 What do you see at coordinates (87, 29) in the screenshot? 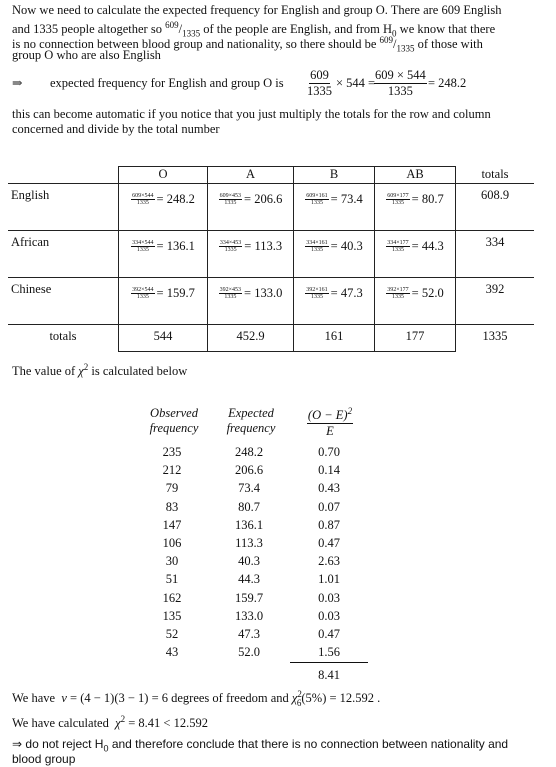
I see `intro-line-2a: and 1335 people altogether so` at bounding box center [87, 29].